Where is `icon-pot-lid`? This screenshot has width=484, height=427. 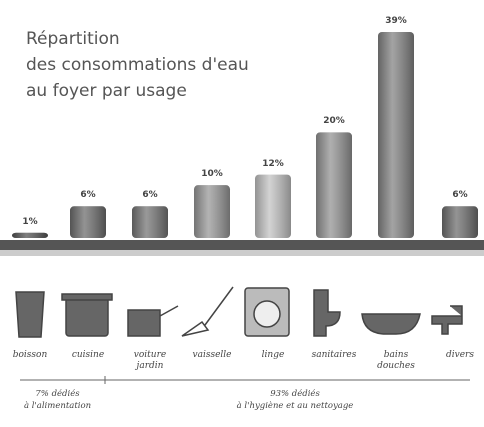
icon-pot-lid is located at coordinates (87, 297).